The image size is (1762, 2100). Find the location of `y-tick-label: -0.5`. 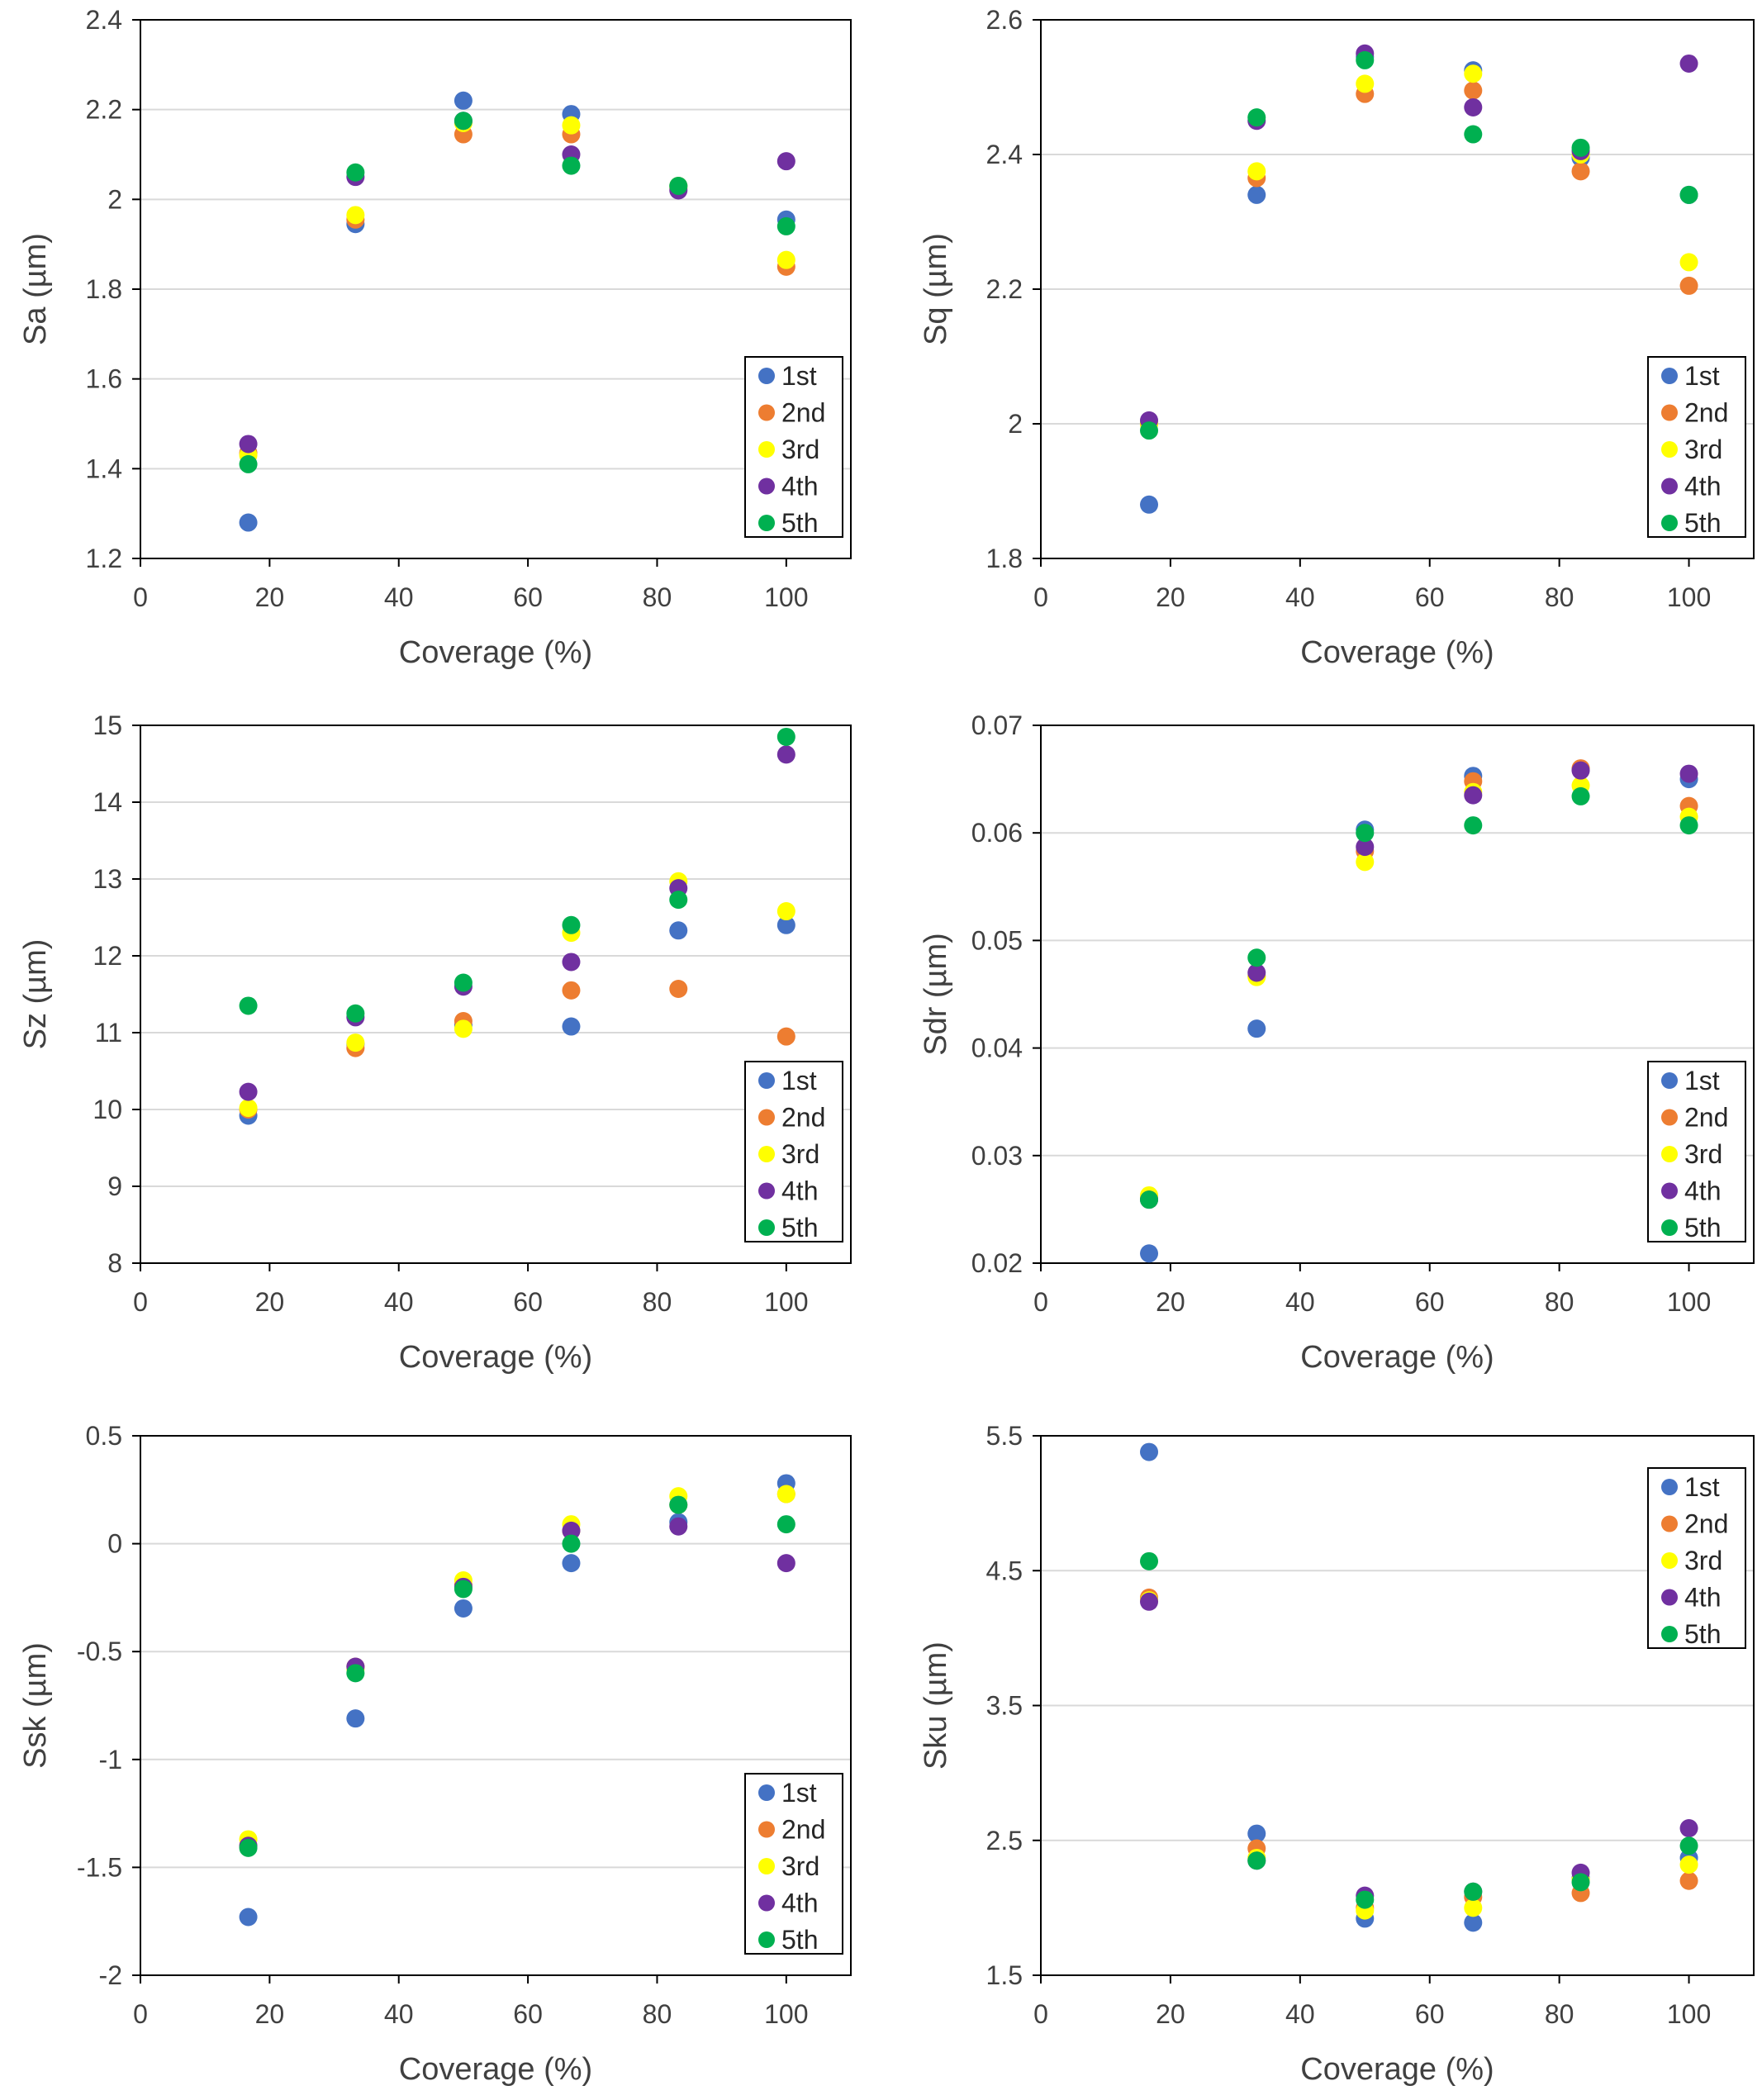

y-tick-label: -0.5 is located at coordinates (99, 1652).